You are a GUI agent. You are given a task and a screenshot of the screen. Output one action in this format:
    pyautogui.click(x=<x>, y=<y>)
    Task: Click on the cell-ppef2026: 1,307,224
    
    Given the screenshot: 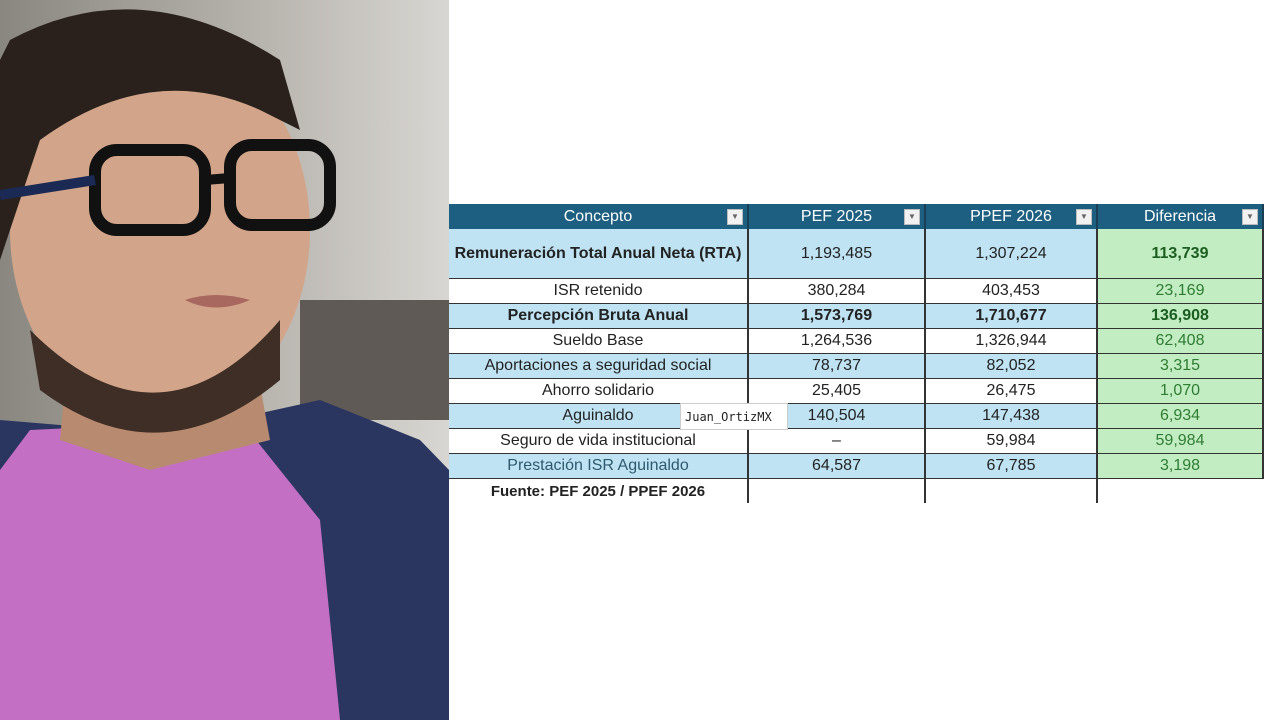 What is the action you would take?
    pyautogui.click(x=1011, y=254)
    